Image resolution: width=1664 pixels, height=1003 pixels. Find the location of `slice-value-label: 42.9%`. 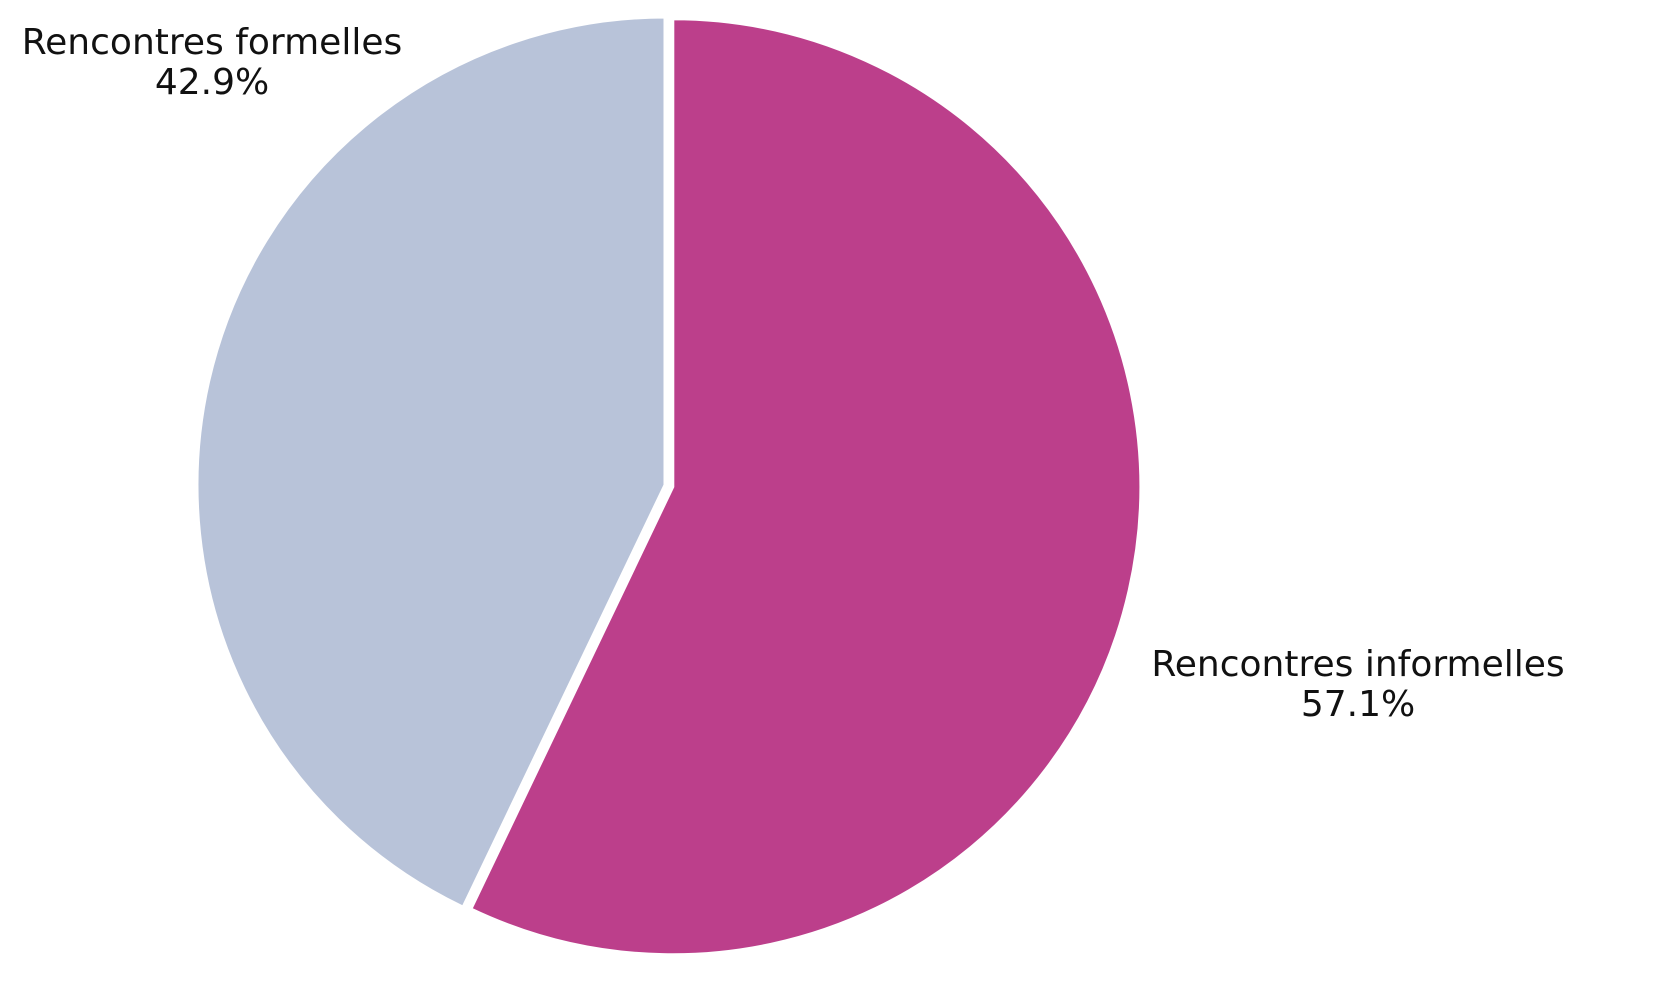

slice-value-label: 42.9% is located at coordinates (212, 82).